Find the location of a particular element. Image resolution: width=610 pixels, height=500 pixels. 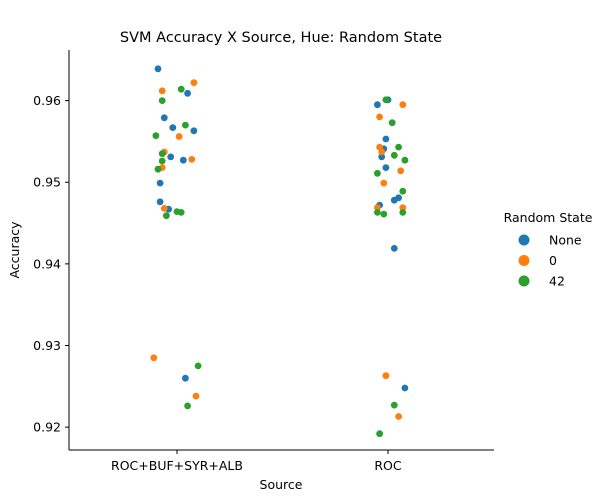

y-axis-ticks: 0.92 0.93 0.94 0.95 0.96 is located at coordinates (51, 264).